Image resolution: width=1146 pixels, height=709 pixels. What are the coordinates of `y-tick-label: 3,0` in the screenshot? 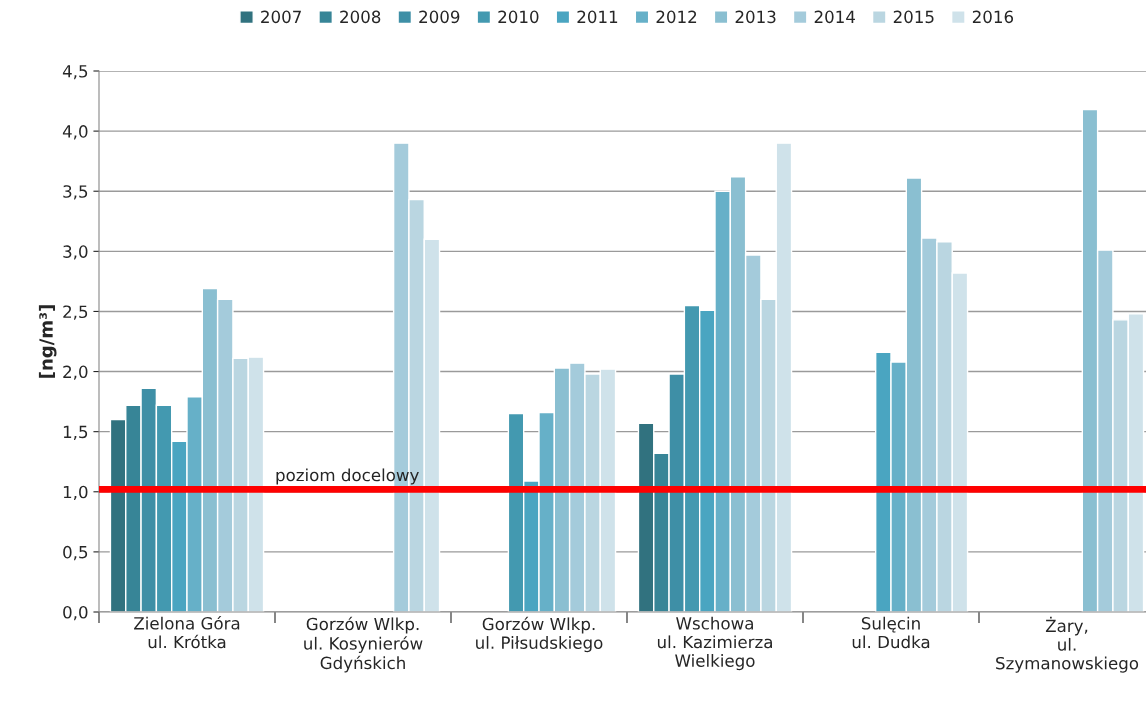 It's located at (75, 252).